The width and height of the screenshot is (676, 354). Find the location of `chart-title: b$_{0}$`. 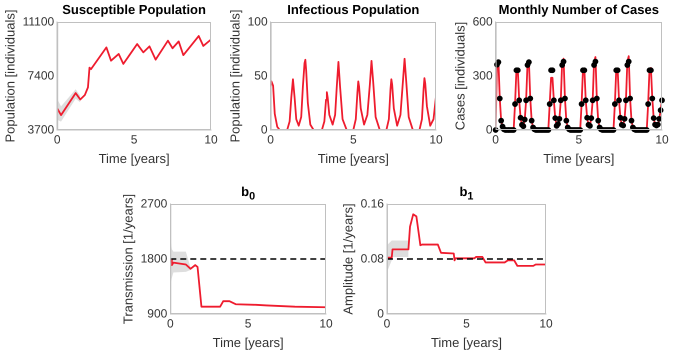

chart-title: b$_{0}$ is located at coordinates (248, 193).